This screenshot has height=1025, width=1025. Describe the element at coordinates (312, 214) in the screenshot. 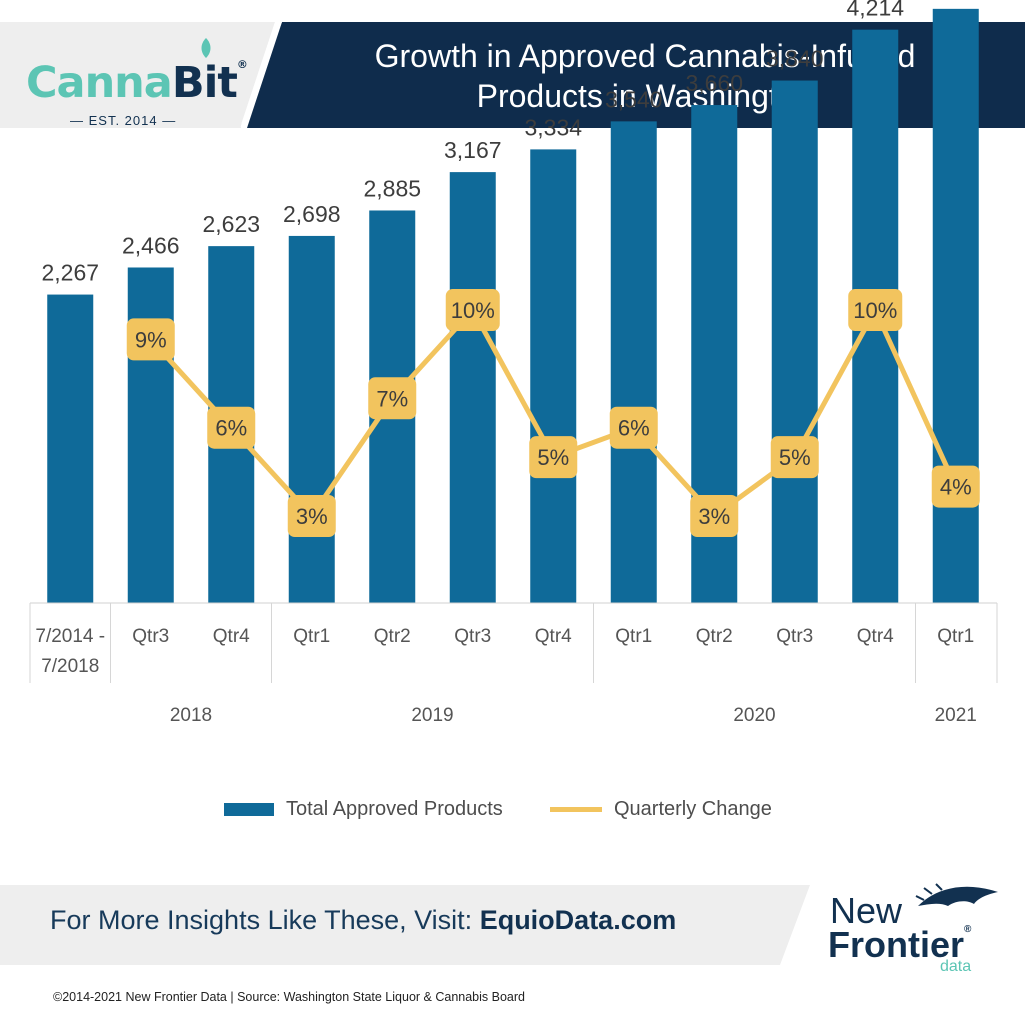

I see `bar-value-label-3: 2,698` at that location.